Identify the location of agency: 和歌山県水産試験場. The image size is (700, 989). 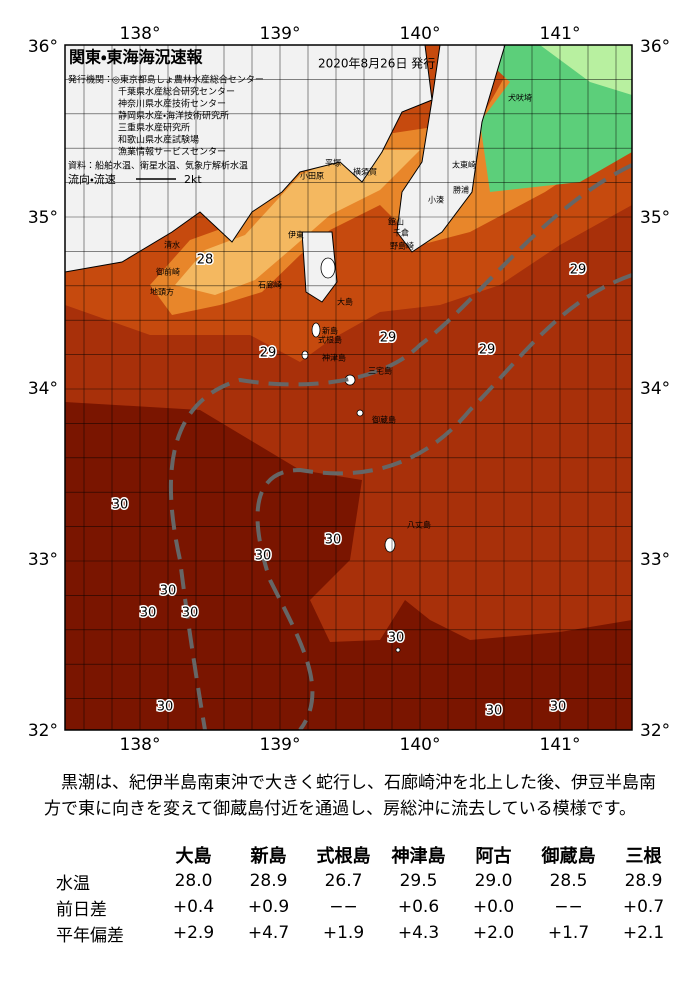
(158, 140).